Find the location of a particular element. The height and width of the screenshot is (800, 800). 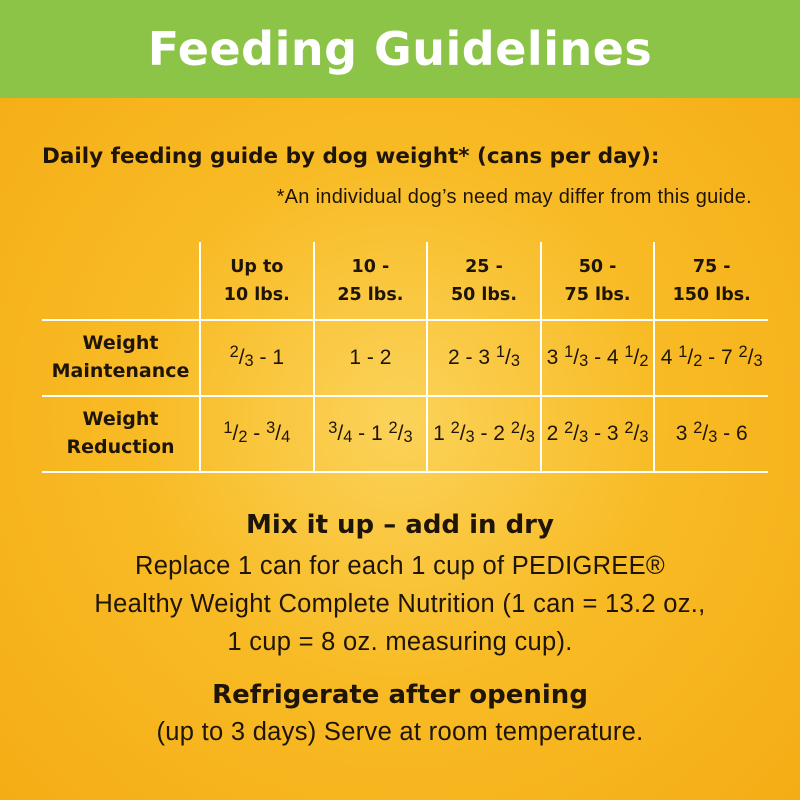

table-cell: 2/3 - 1 is located at coordinates (257, 358).